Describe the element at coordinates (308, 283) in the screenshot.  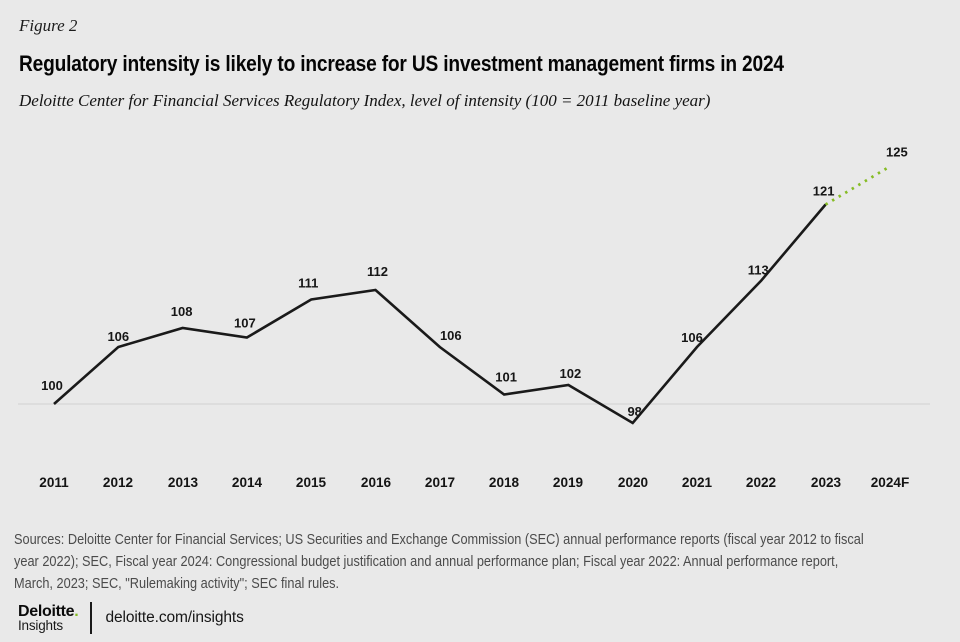
I see `data-point-label: 111` at that location.